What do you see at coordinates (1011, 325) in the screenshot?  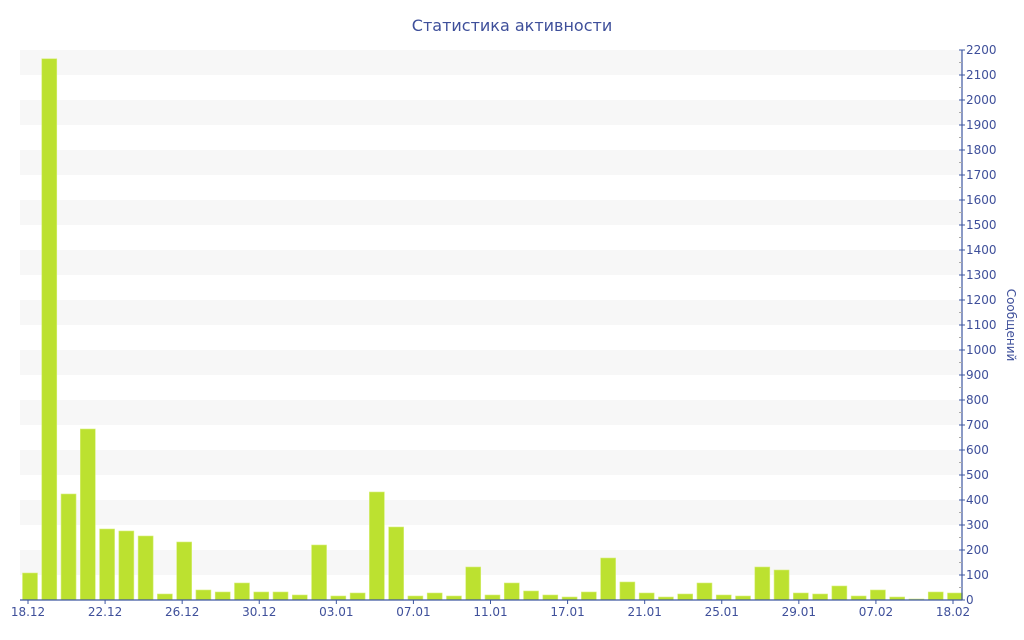 I see `y-axis-label: Сообщений` at bounding box center [1011, 325].